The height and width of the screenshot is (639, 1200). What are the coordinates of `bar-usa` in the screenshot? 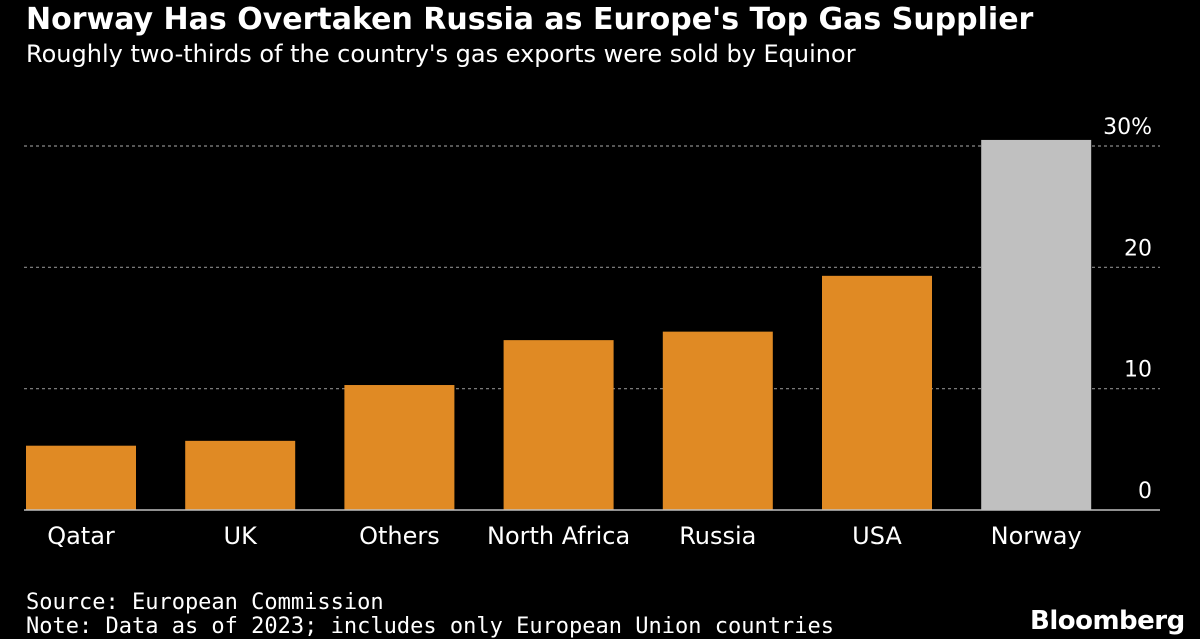 It's located at (877, 392).